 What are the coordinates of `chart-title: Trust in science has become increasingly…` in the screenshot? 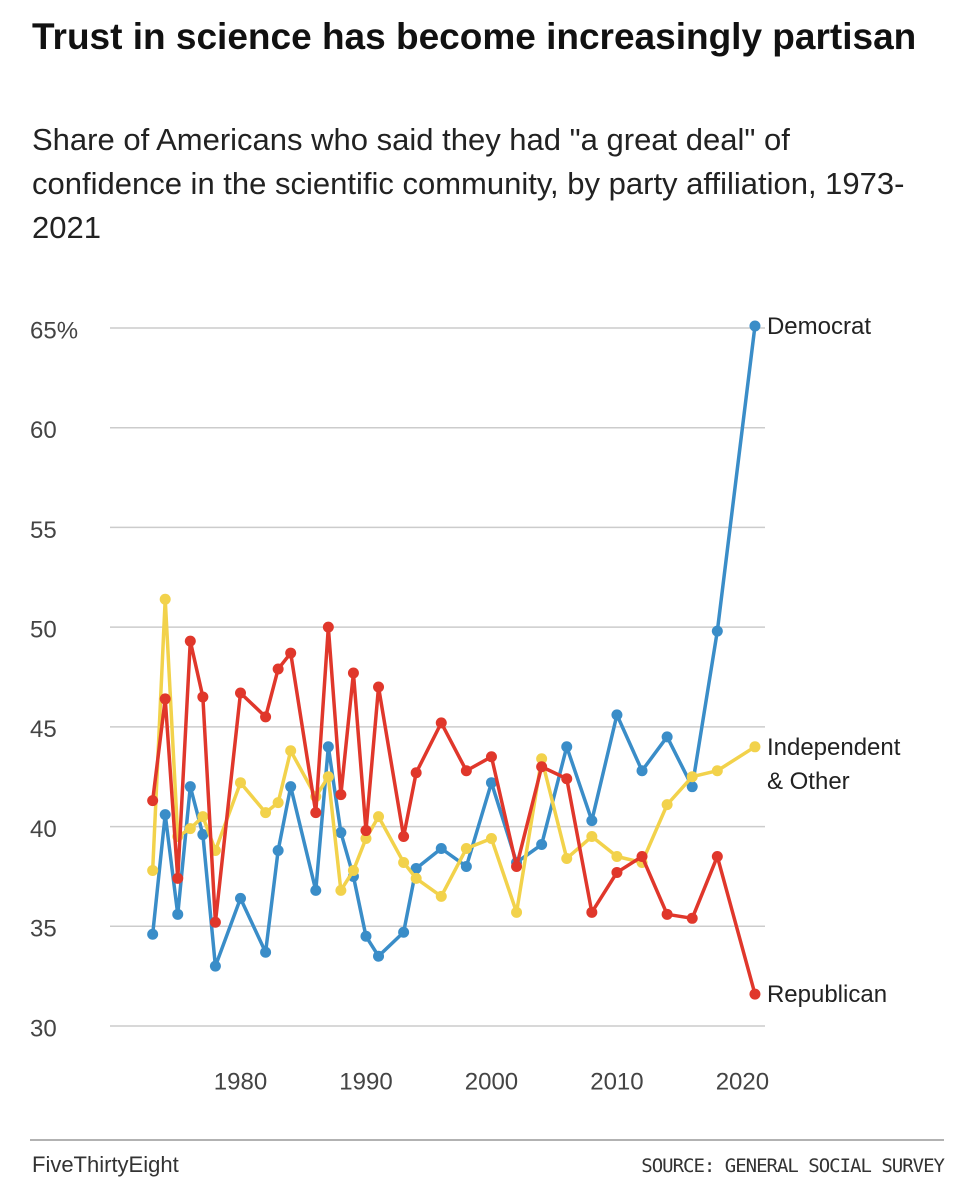 It's located at (474, 36).